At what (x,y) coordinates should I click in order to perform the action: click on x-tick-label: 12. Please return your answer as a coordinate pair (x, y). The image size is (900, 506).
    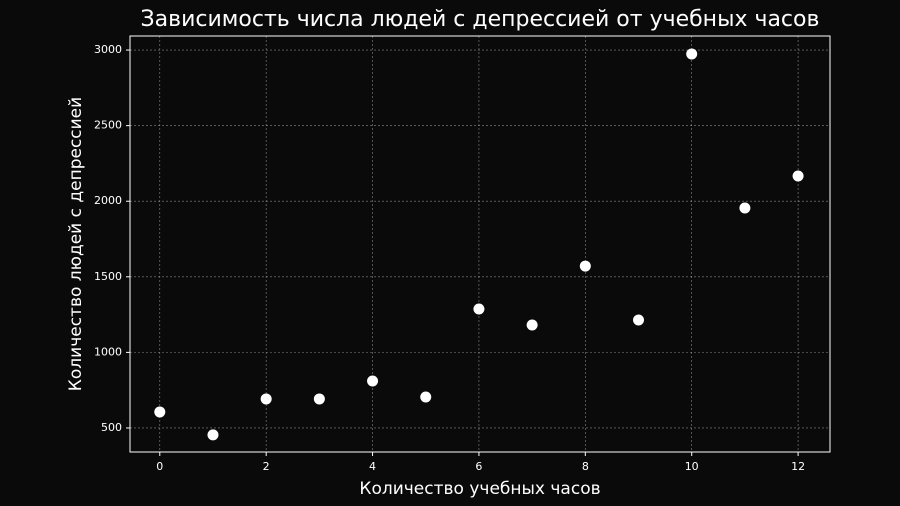
    Looking at the image, I should click on (798, 466).